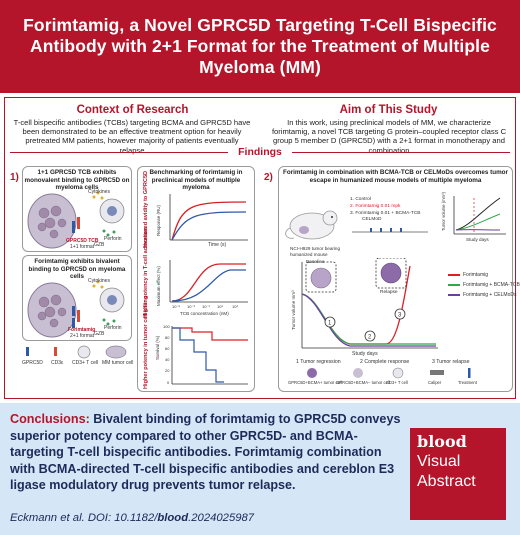 This screenshot has height=535, width=520. What do you see at coordinates (442, 441) in the screenshot?
I see `blood-logo-text: blood` at bounding box center [442, 441].